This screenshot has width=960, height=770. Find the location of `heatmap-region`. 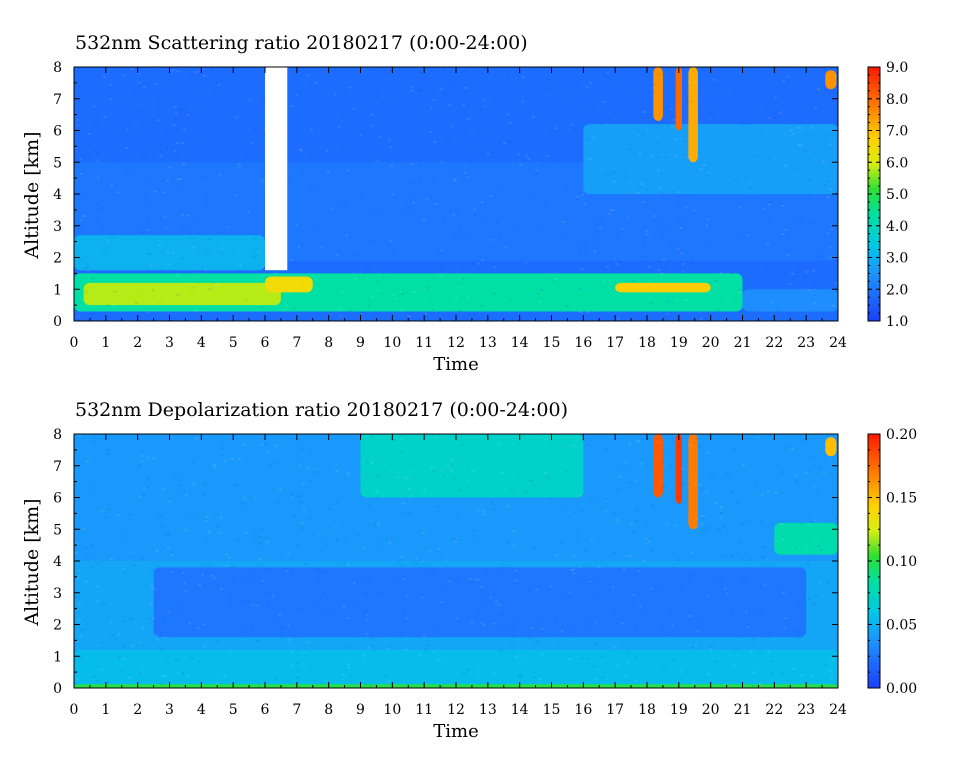

heatmap-region is located at coordinates (679, 99).